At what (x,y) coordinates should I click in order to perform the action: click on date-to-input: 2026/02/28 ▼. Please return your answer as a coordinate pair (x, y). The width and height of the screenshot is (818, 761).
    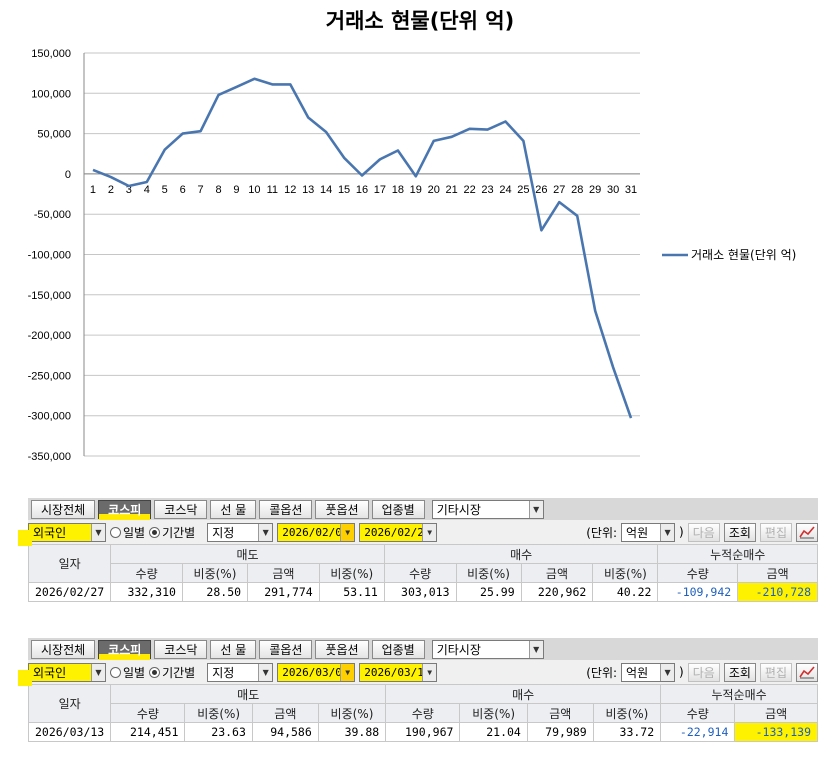
    Looking at the image, I should click on (398, 532).